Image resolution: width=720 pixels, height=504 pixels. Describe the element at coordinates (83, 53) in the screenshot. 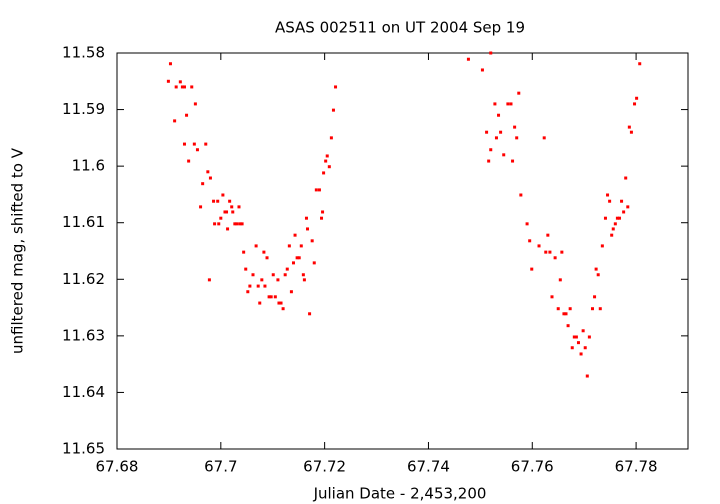

I see `y-tick-label: 11.58` at that location.